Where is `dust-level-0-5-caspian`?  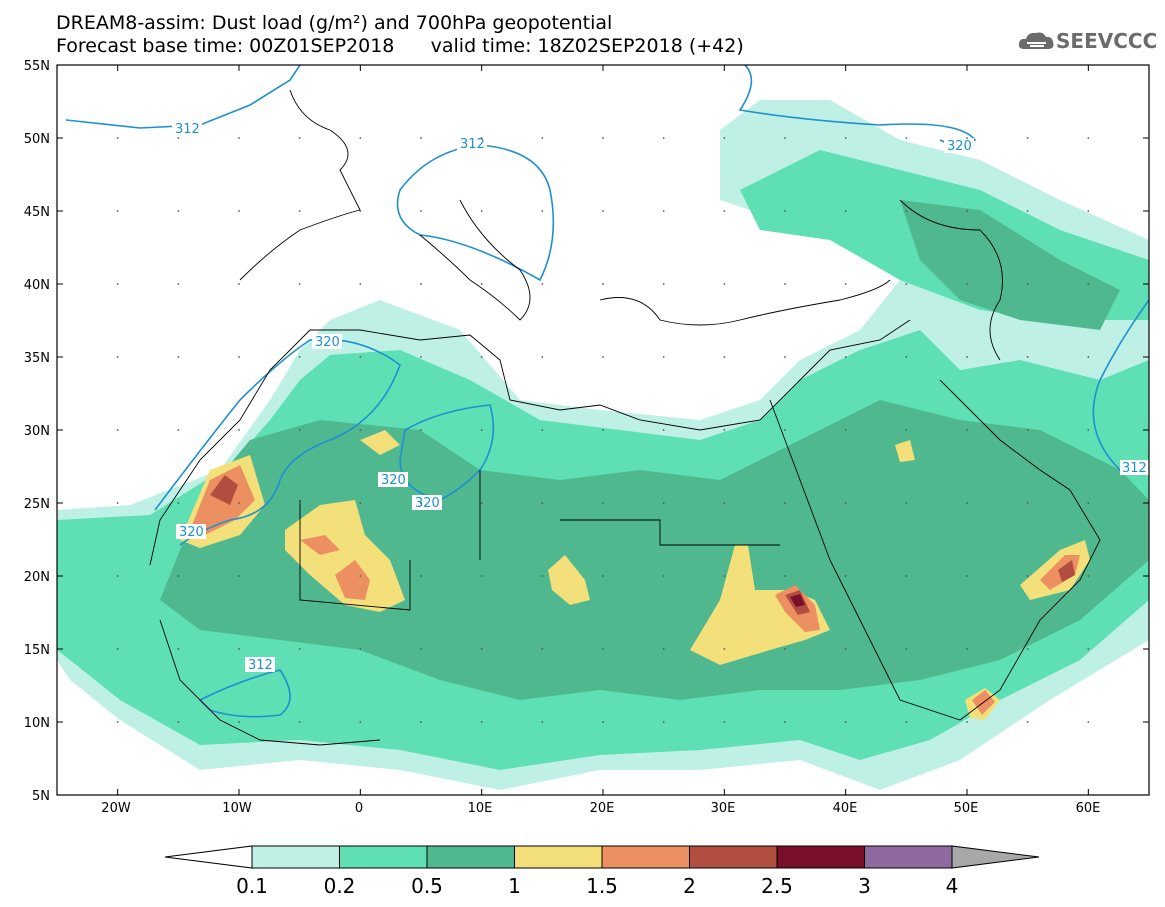 dust-level-0-5-caspian is located at coordinates (1010, 265).